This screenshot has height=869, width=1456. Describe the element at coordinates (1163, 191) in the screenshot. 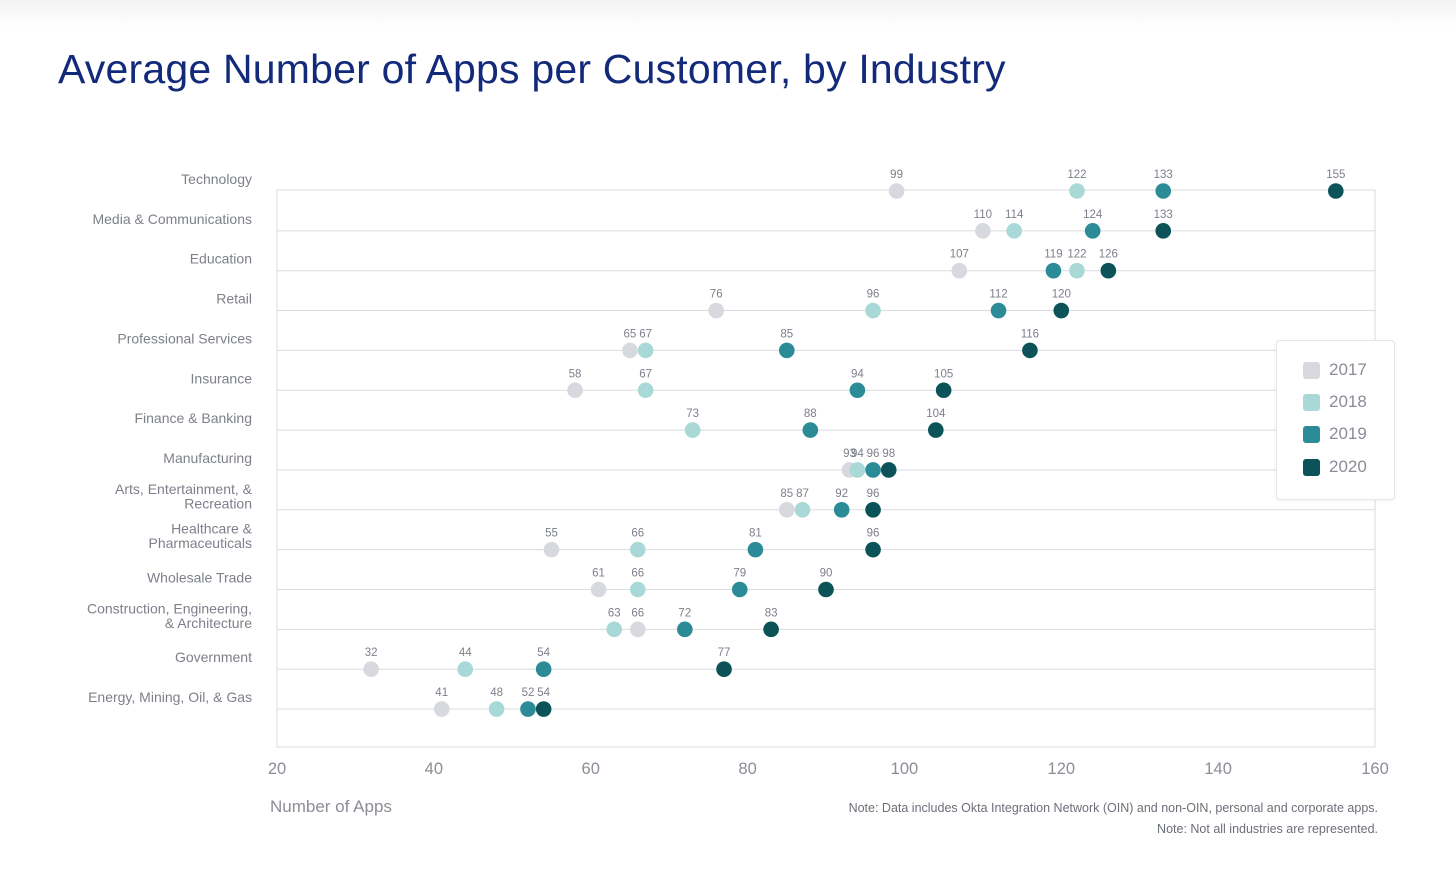

I see `dot-2019-technology` at that location.